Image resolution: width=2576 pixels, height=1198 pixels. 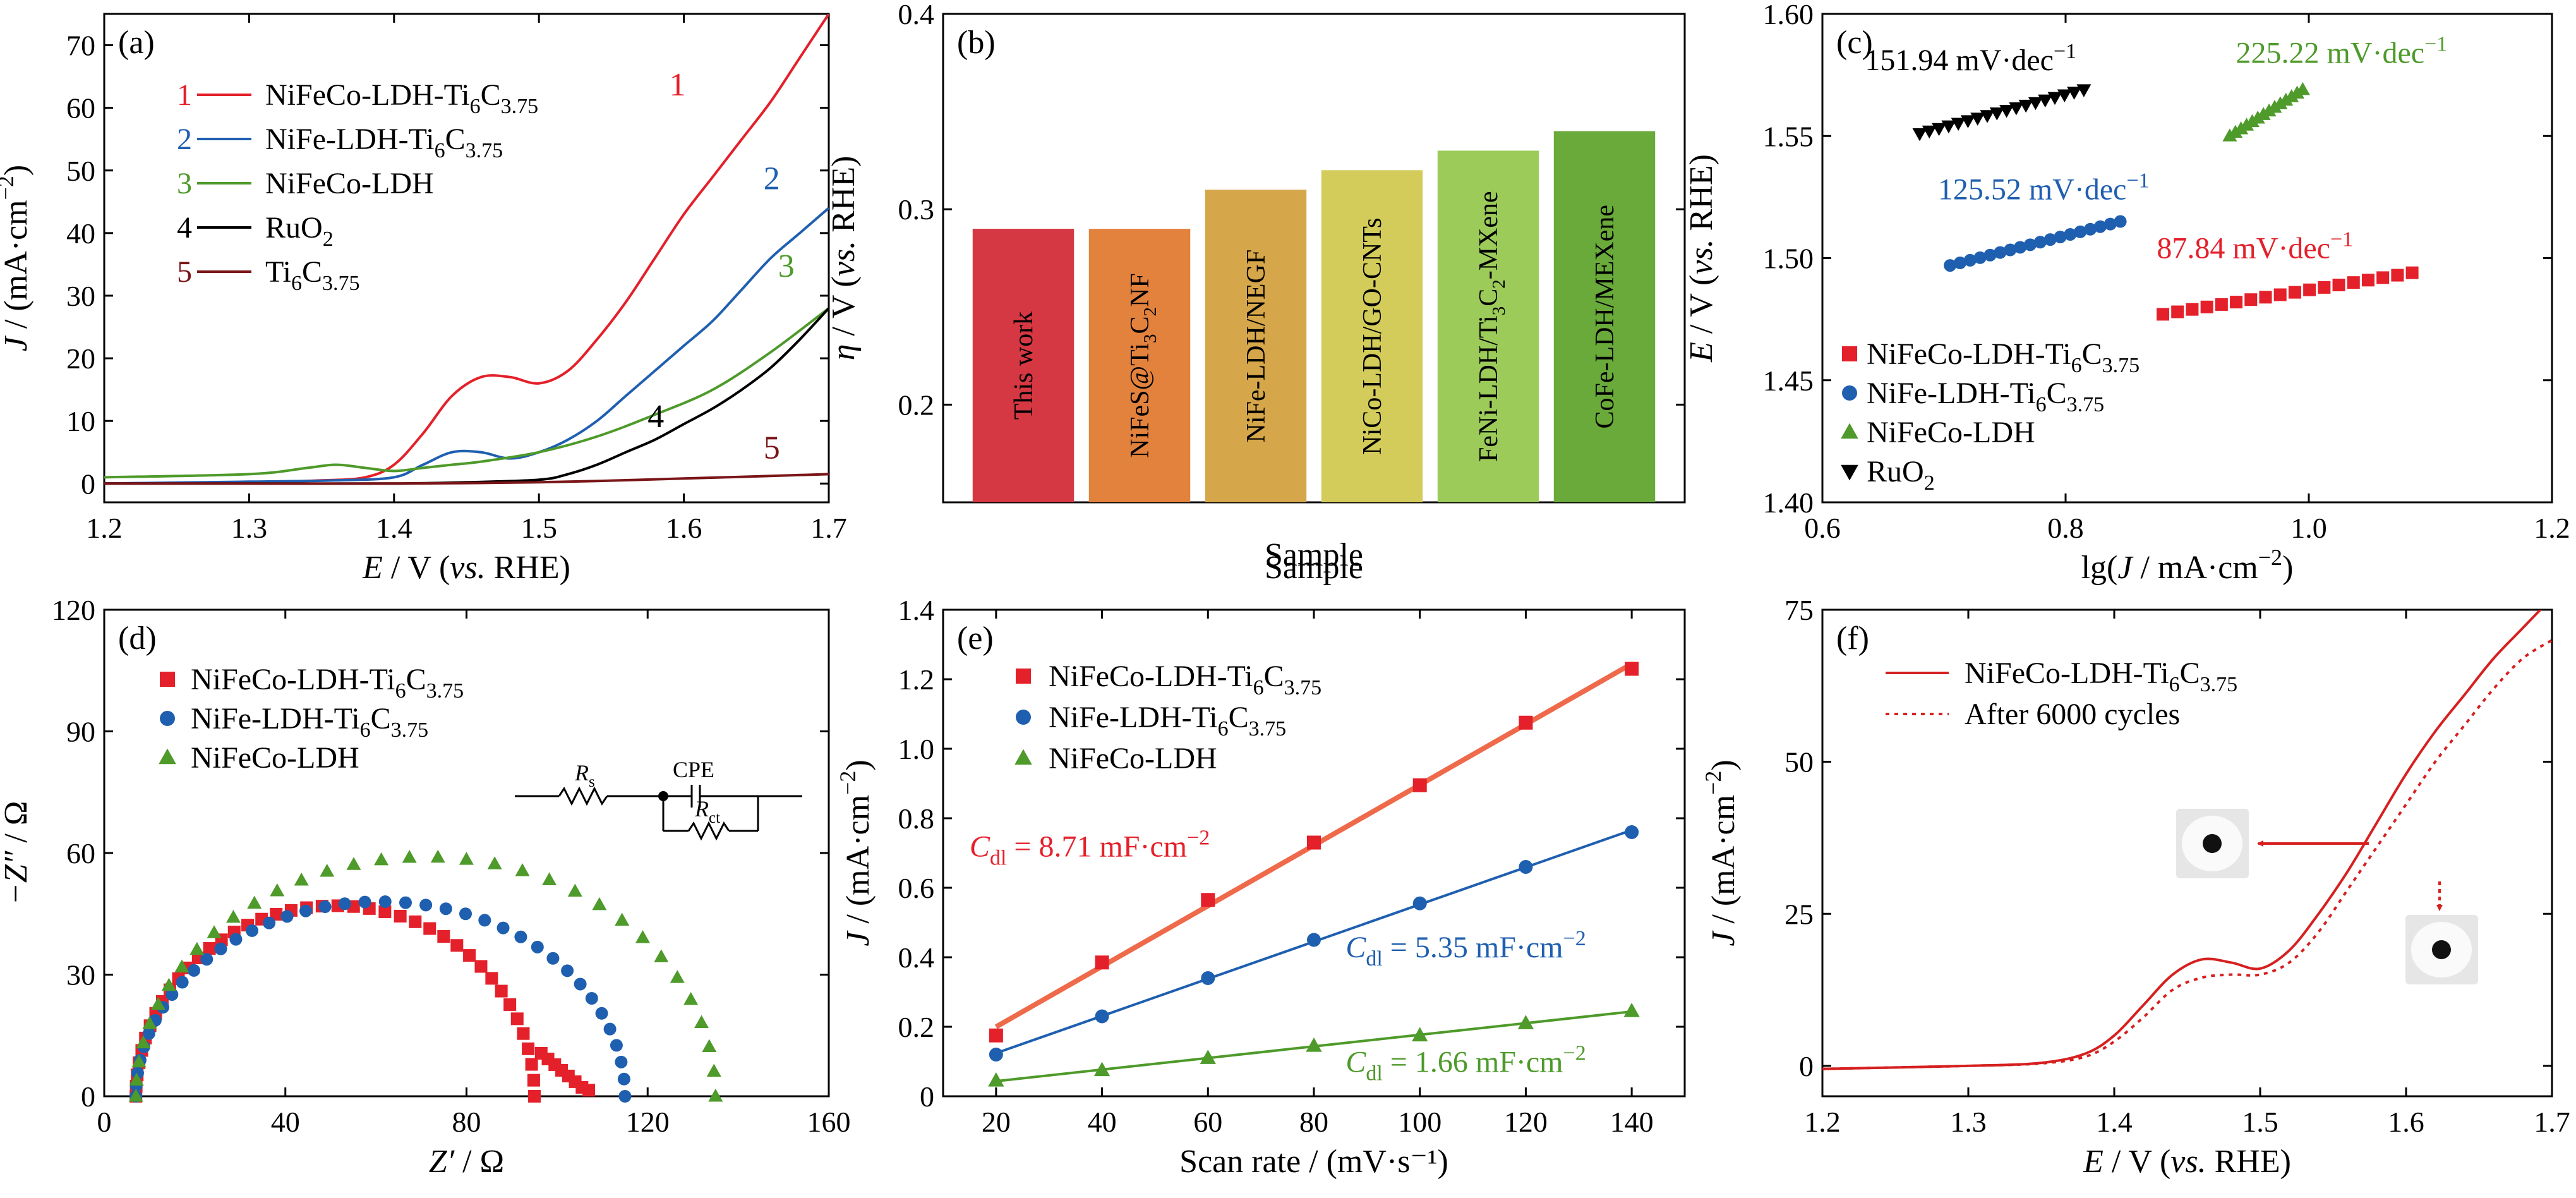 I want to click on x-tick-label: 140, so click(x=1632, y=1122).